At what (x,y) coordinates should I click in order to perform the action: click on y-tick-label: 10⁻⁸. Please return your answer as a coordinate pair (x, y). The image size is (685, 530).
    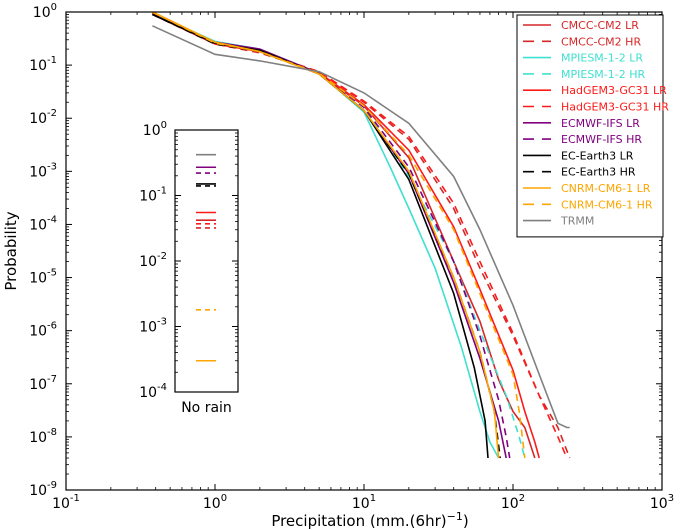
    Looking at the image, I should click on (43, 436).